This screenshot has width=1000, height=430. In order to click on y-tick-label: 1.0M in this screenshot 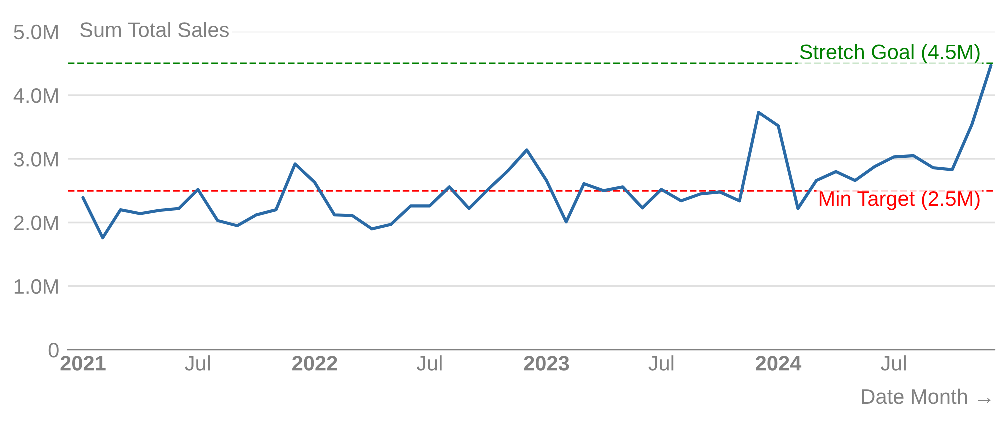, I will do `click(36, 286)`.